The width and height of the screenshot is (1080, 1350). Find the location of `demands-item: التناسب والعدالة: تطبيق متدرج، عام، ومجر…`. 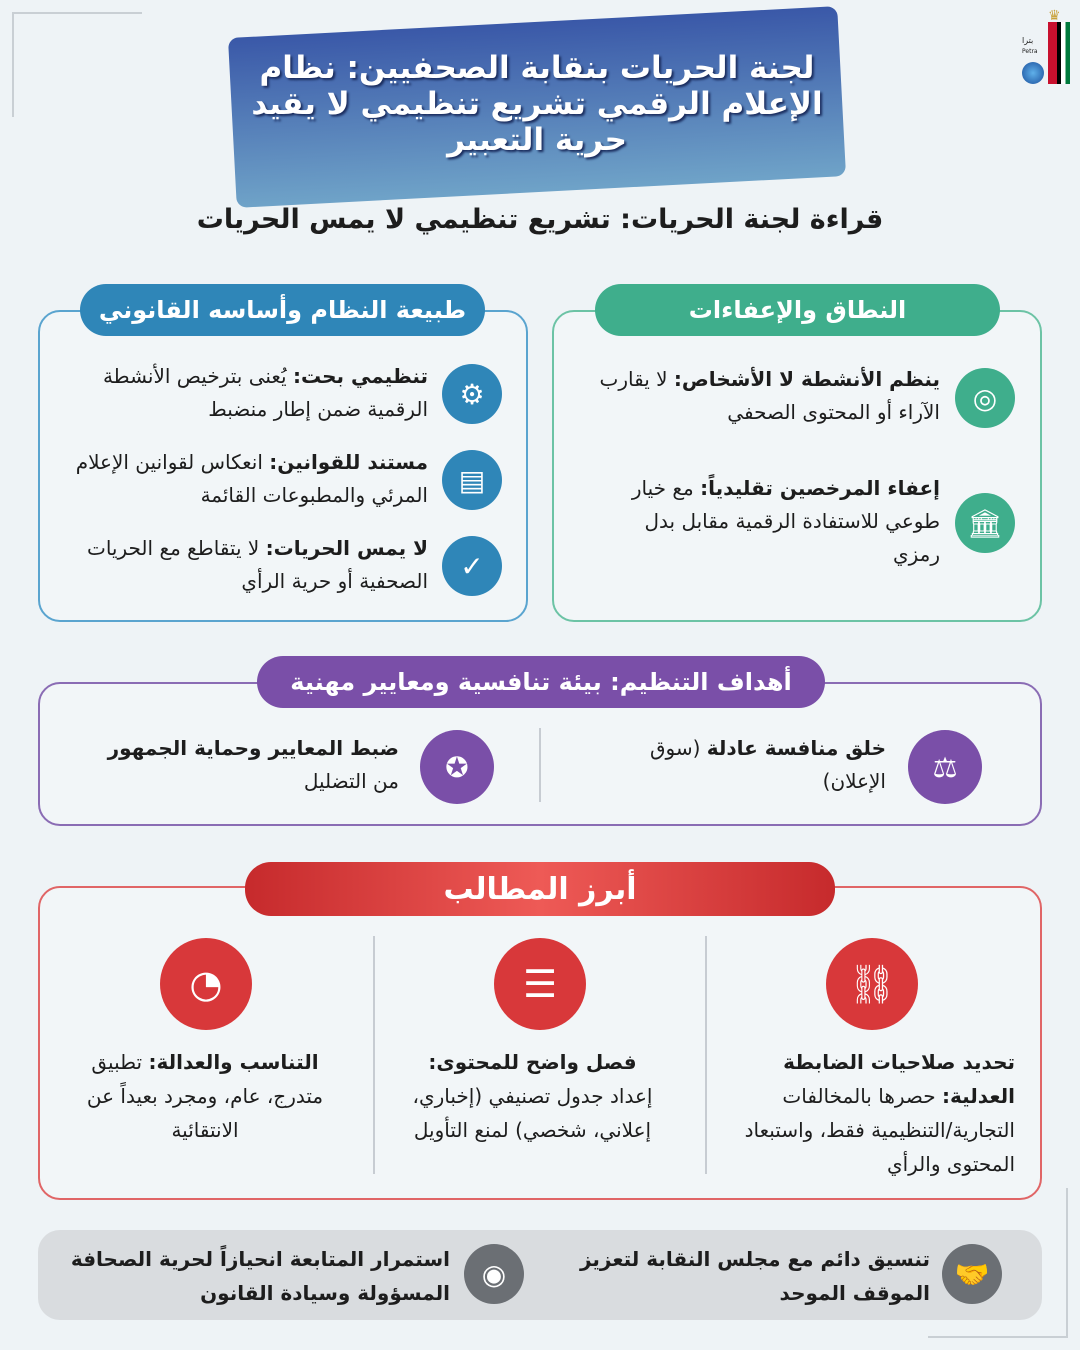

demands-item: التناسب والعدالة: تطبيق متدرج، عام، ومجر… is located at coordinates (205, 1096).